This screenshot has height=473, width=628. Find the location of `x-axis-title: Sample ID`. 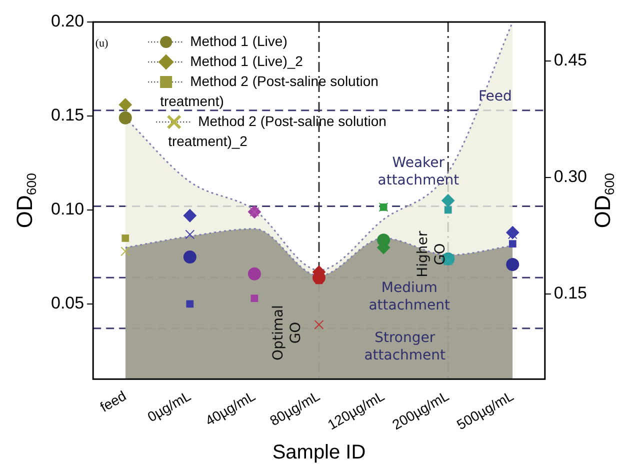

x-axis-title: Sample ID is located at coordinates (319, 453).